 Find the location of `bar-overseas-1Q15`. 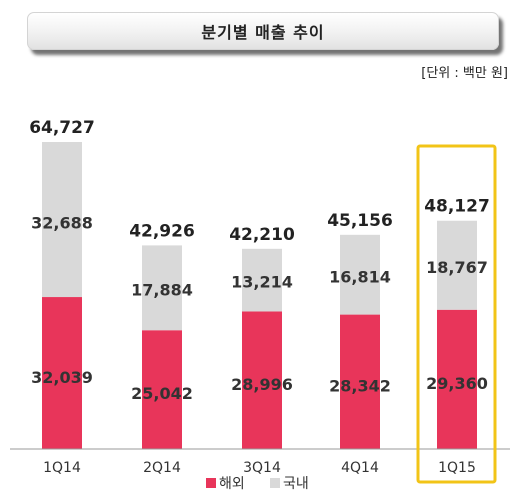

bar-overseas-1Q15 is located at coordinates (457, 379).